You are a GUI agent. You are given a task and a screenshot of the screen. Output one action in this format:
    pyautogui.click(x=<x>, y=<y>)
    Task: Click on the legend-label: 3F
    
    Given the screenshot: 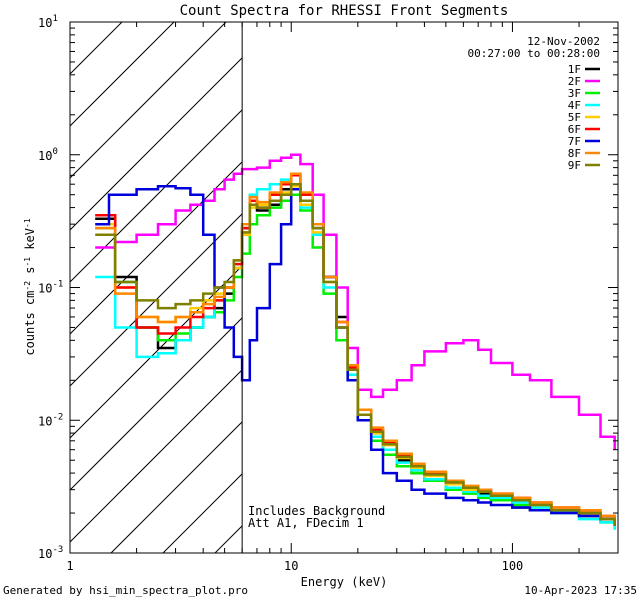 What is the action you would take?
    pyautogui.click(x=574, y=93)
    